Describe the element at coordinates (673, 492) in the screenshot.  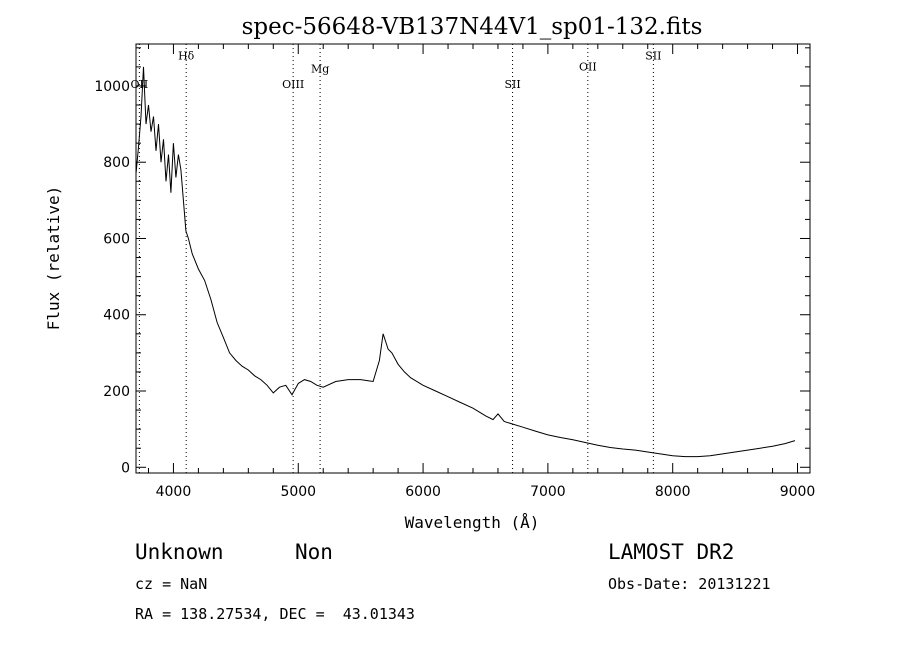
I see `x-tick-label: 8000` at that location.